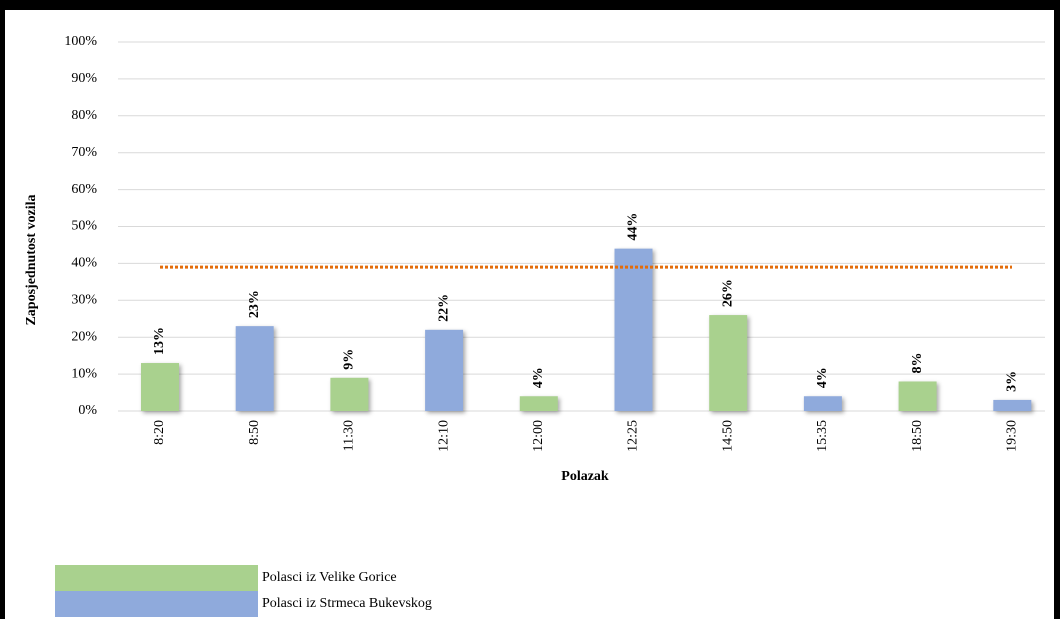 Image resolution: width=1060 pixels, height=619 pixels. I want to click on value-label: 44%, so click(633, 227).